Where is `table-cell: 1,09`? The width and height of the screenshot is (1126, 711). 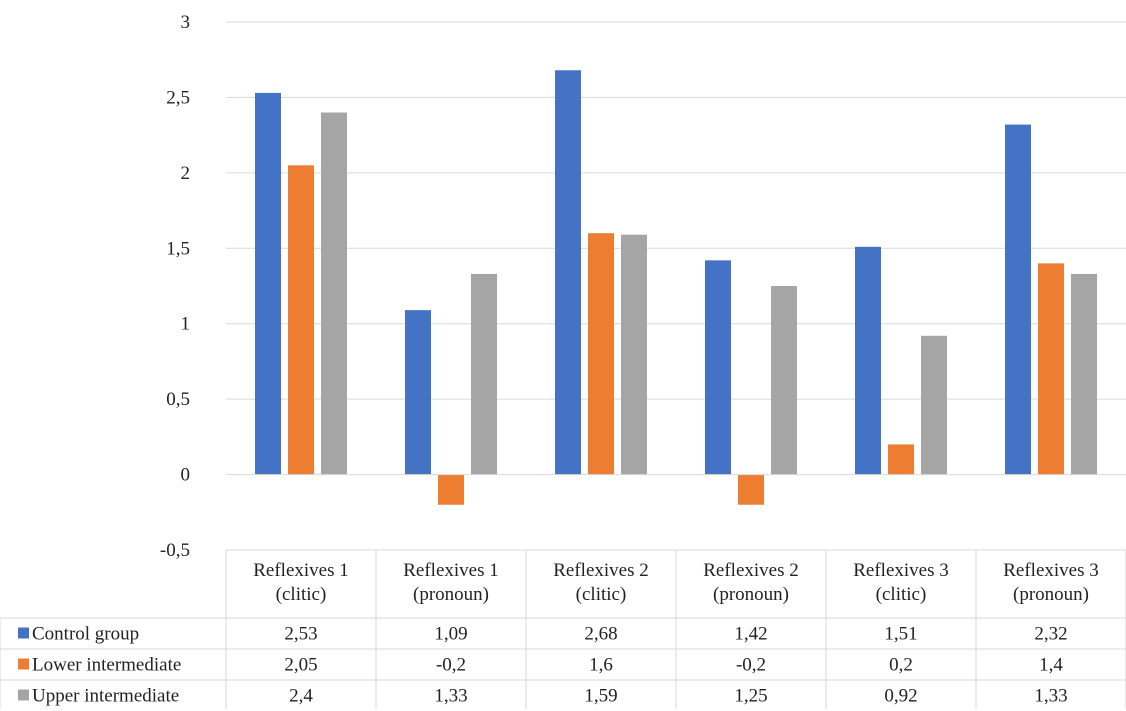
table-cell: 1,09 is located at coordinates (450, 634).